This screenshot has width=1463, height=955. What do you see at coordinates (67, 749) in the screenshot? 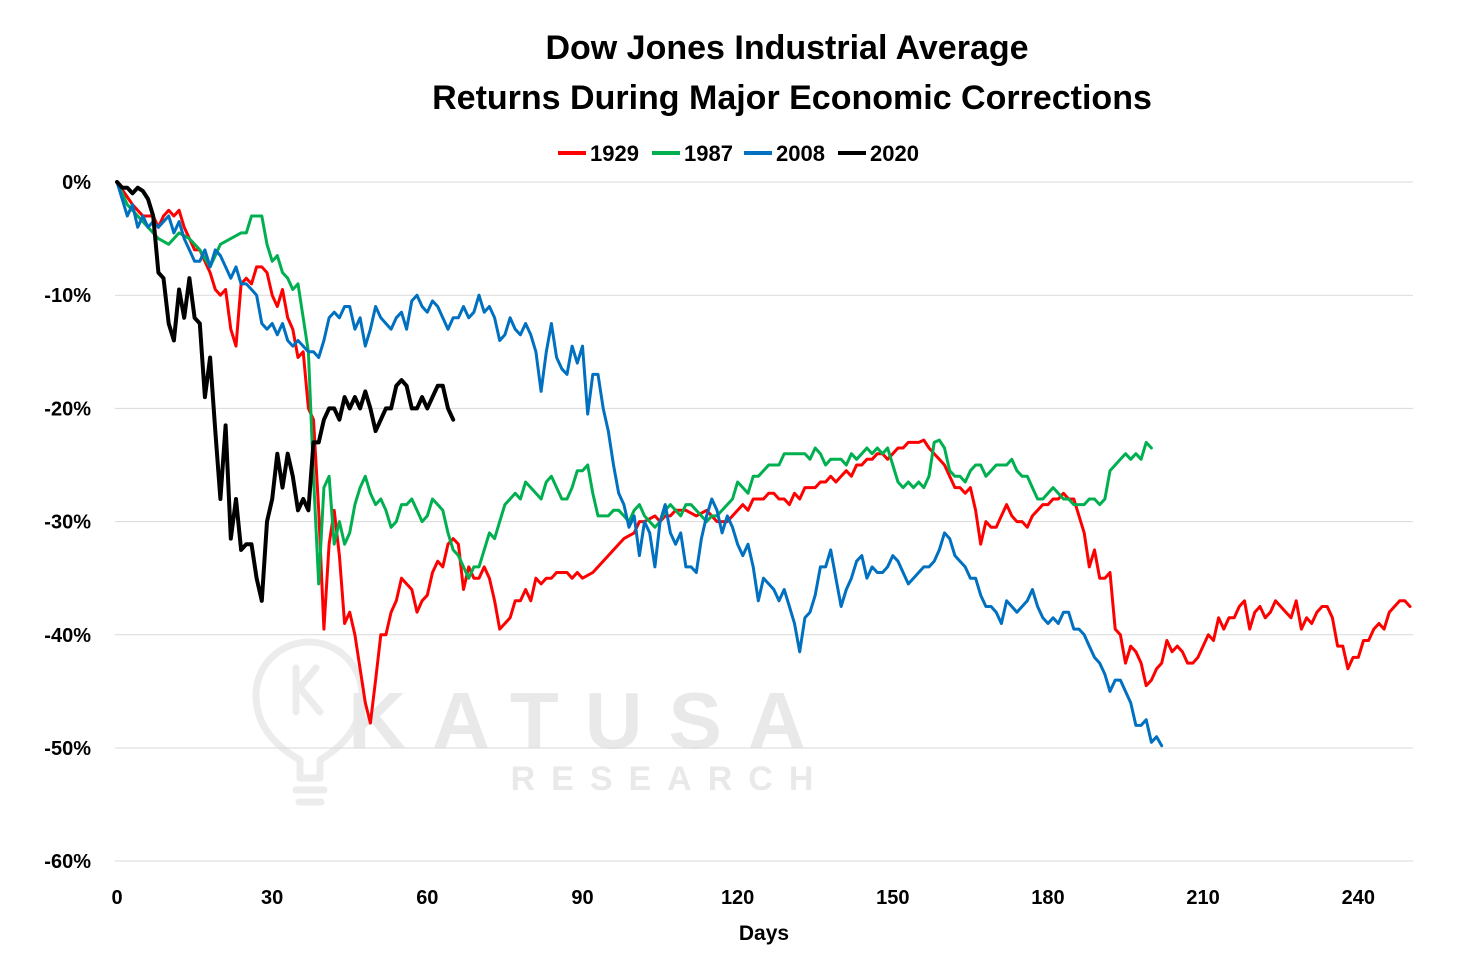
I see `y-tick-label: -50%` at bounding box center [67, 749].